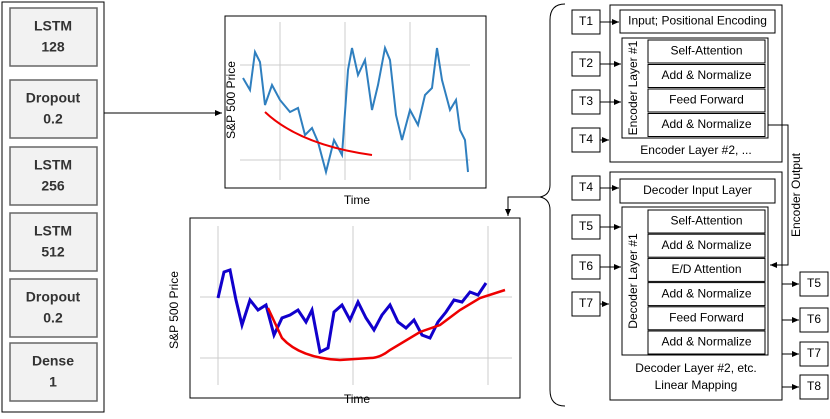  What do you see at coordinates (796, 194) in the screenshot?
I see `link-label: Encoder Output` at bounding box center [796, 194].